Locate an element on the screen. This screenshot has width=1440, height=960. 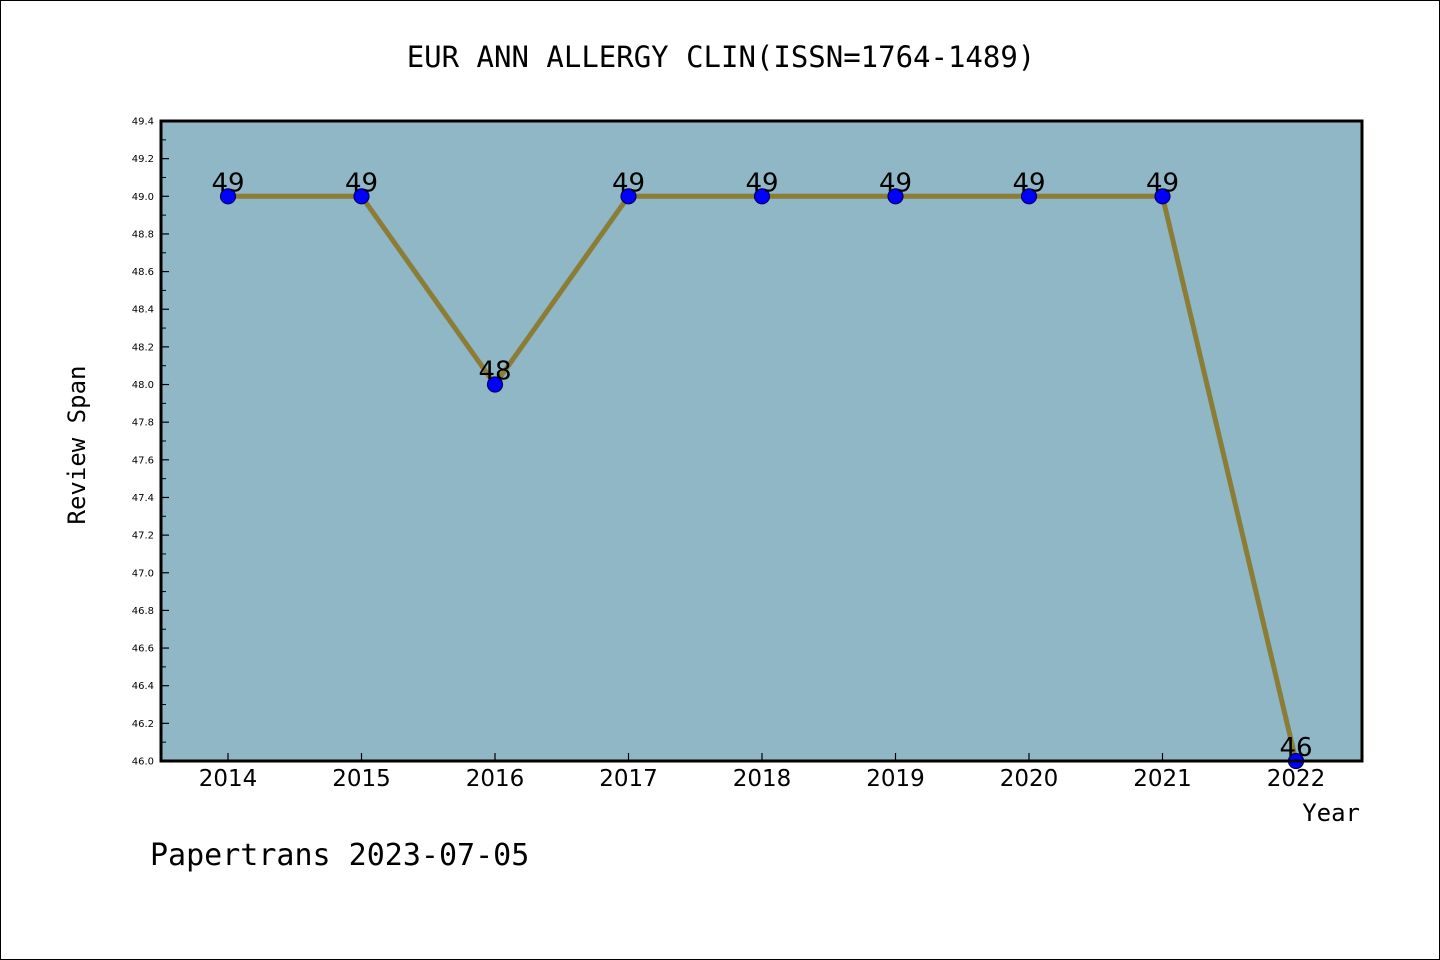
y-tick-label: 48.2 is located at coordinates (143, 347).